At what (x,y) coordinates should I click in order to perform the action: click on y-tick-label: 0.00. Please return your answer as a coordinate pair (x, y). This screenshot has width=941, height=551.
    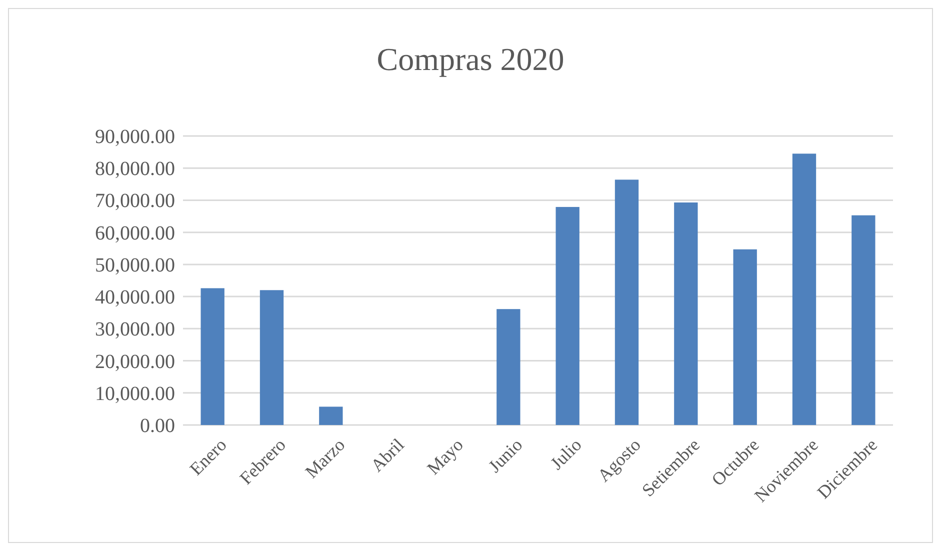
    Looking at the image, I should click on (157, 426).